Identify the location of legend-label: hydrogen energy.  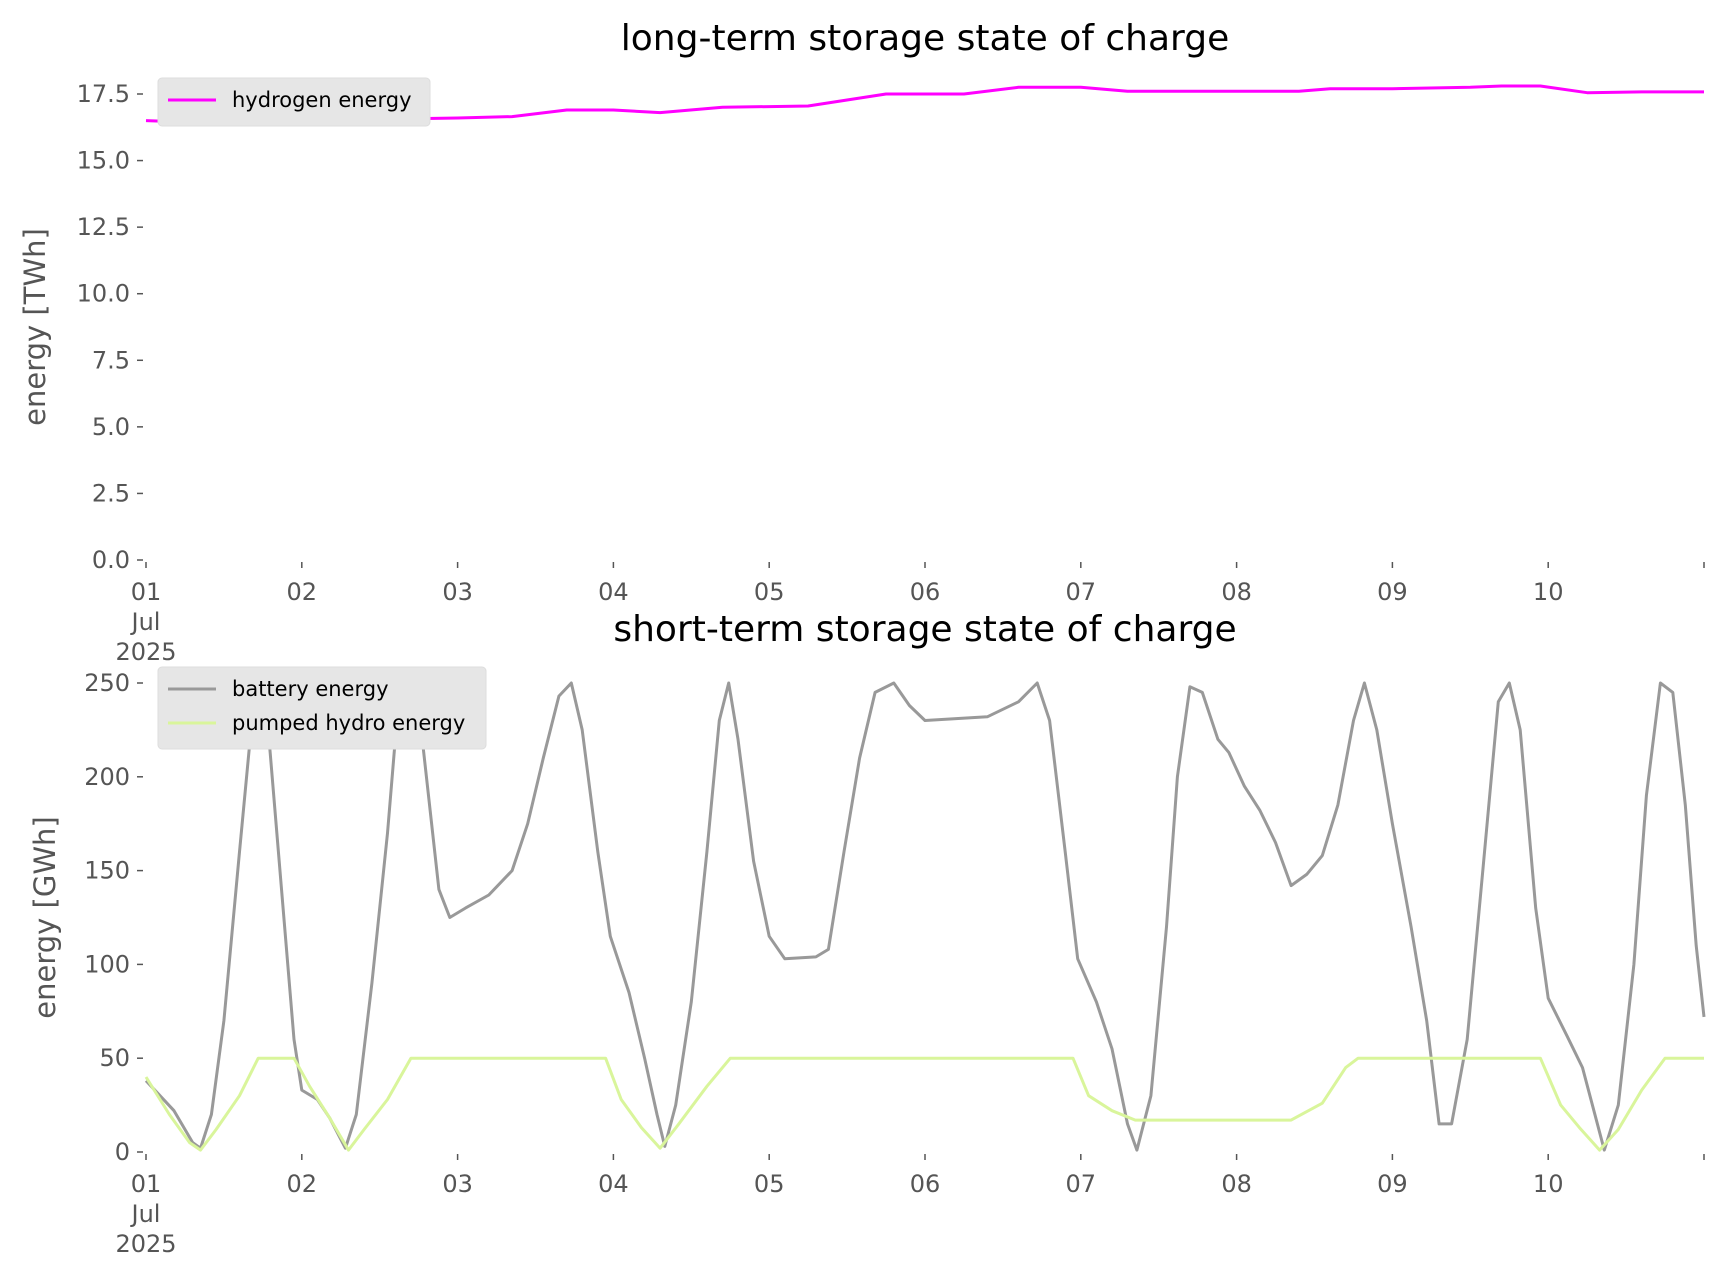
(322, 100).